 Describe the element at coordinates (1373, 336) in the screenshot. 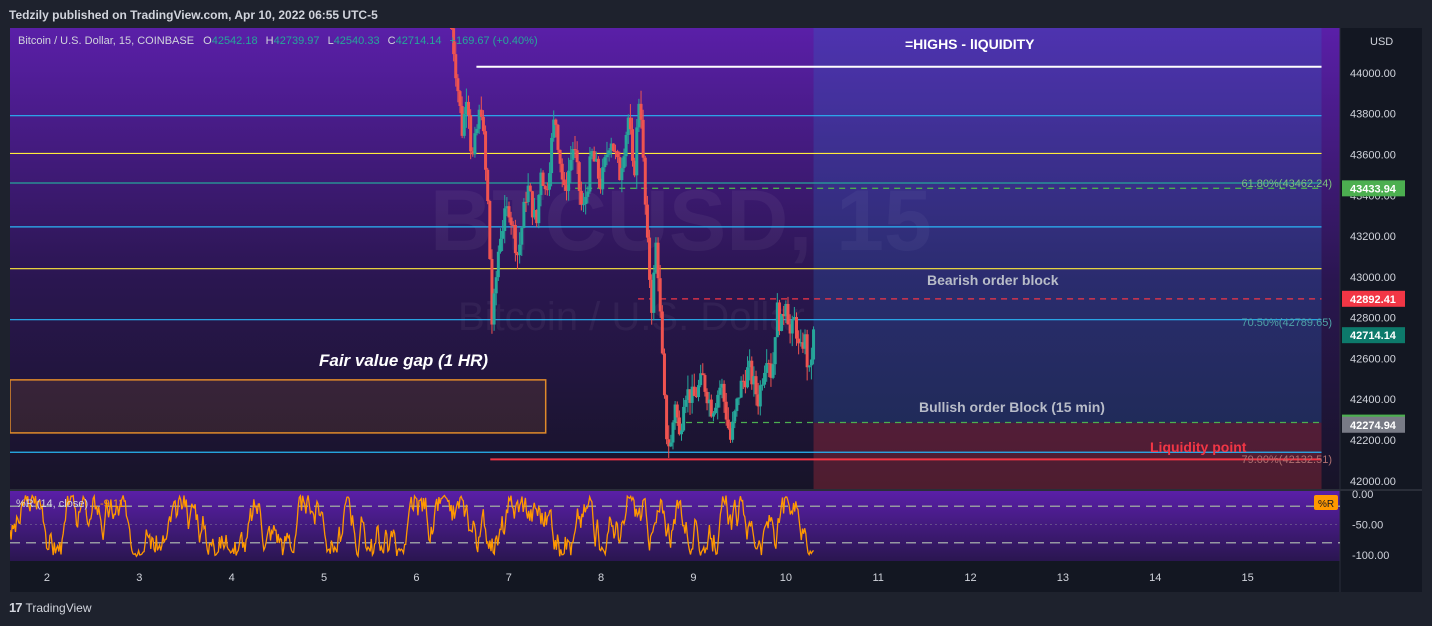

I see `price-badge-label: 42714.14` at that location.